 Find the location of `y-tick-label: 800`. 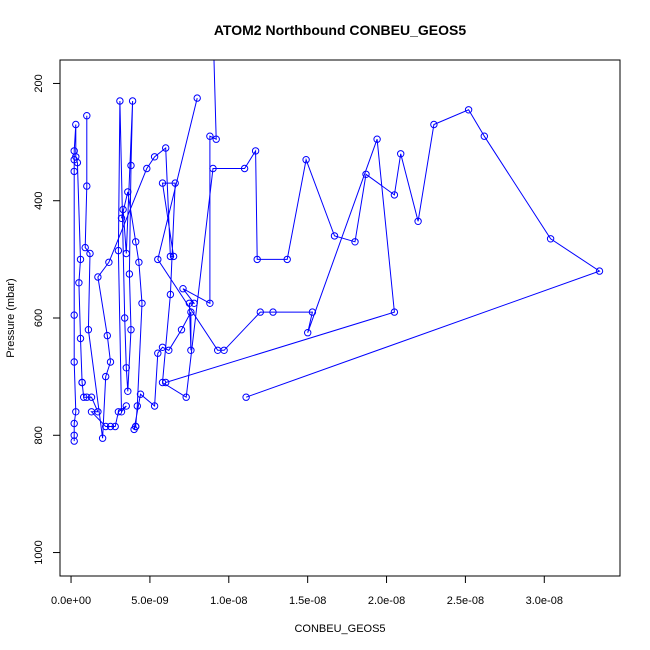

y-tick-label: 800 is located at coordinates (39, 435).